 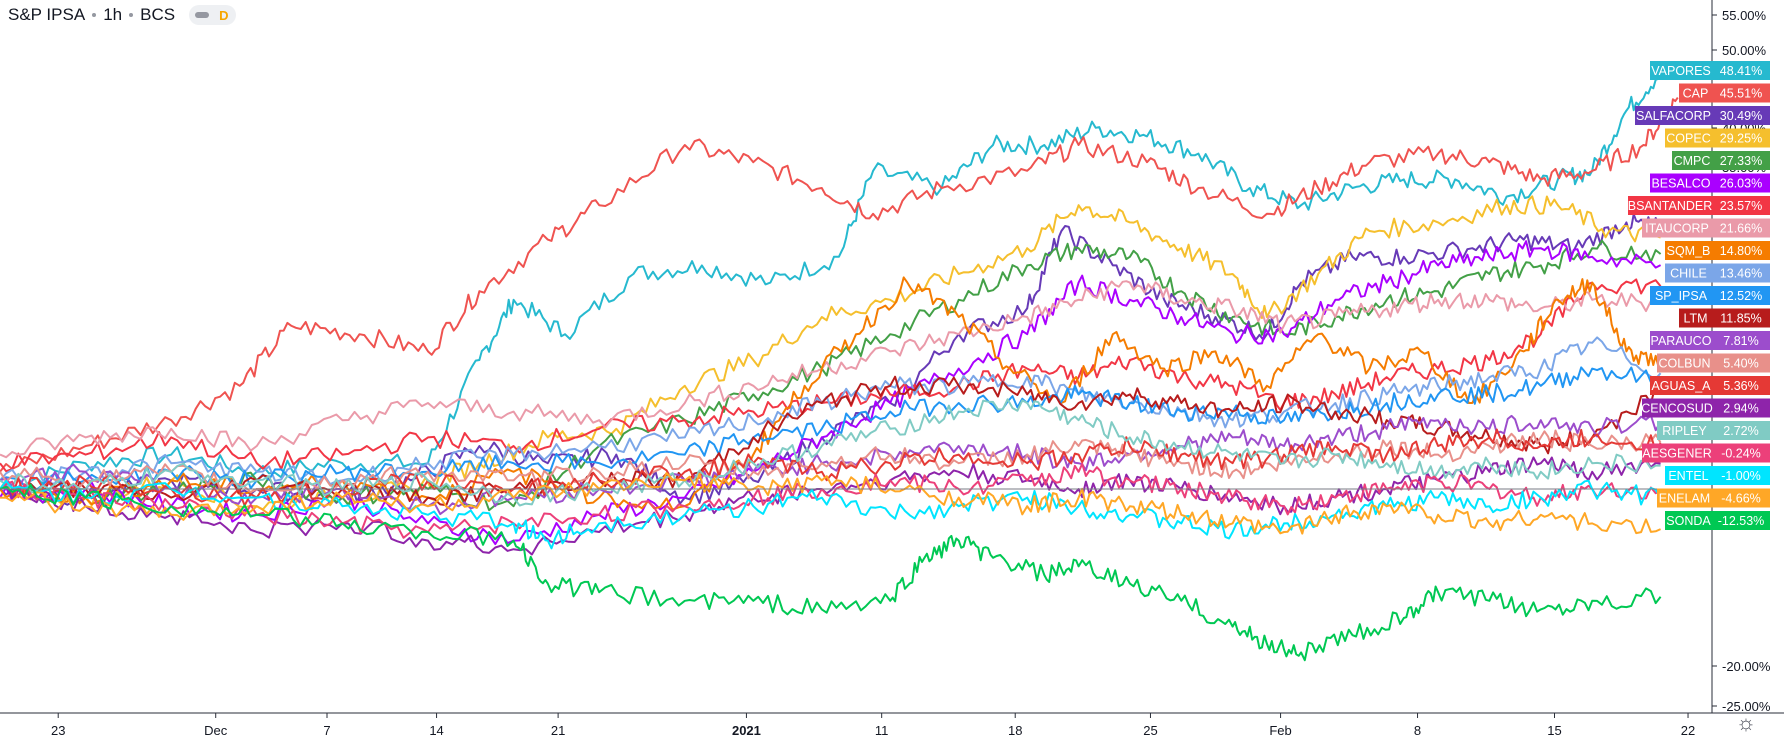 What do you see at coordinates (1150, 730) in the screenshot?
I see `x-tick-label: 25` at bounding box center [1150, 730].